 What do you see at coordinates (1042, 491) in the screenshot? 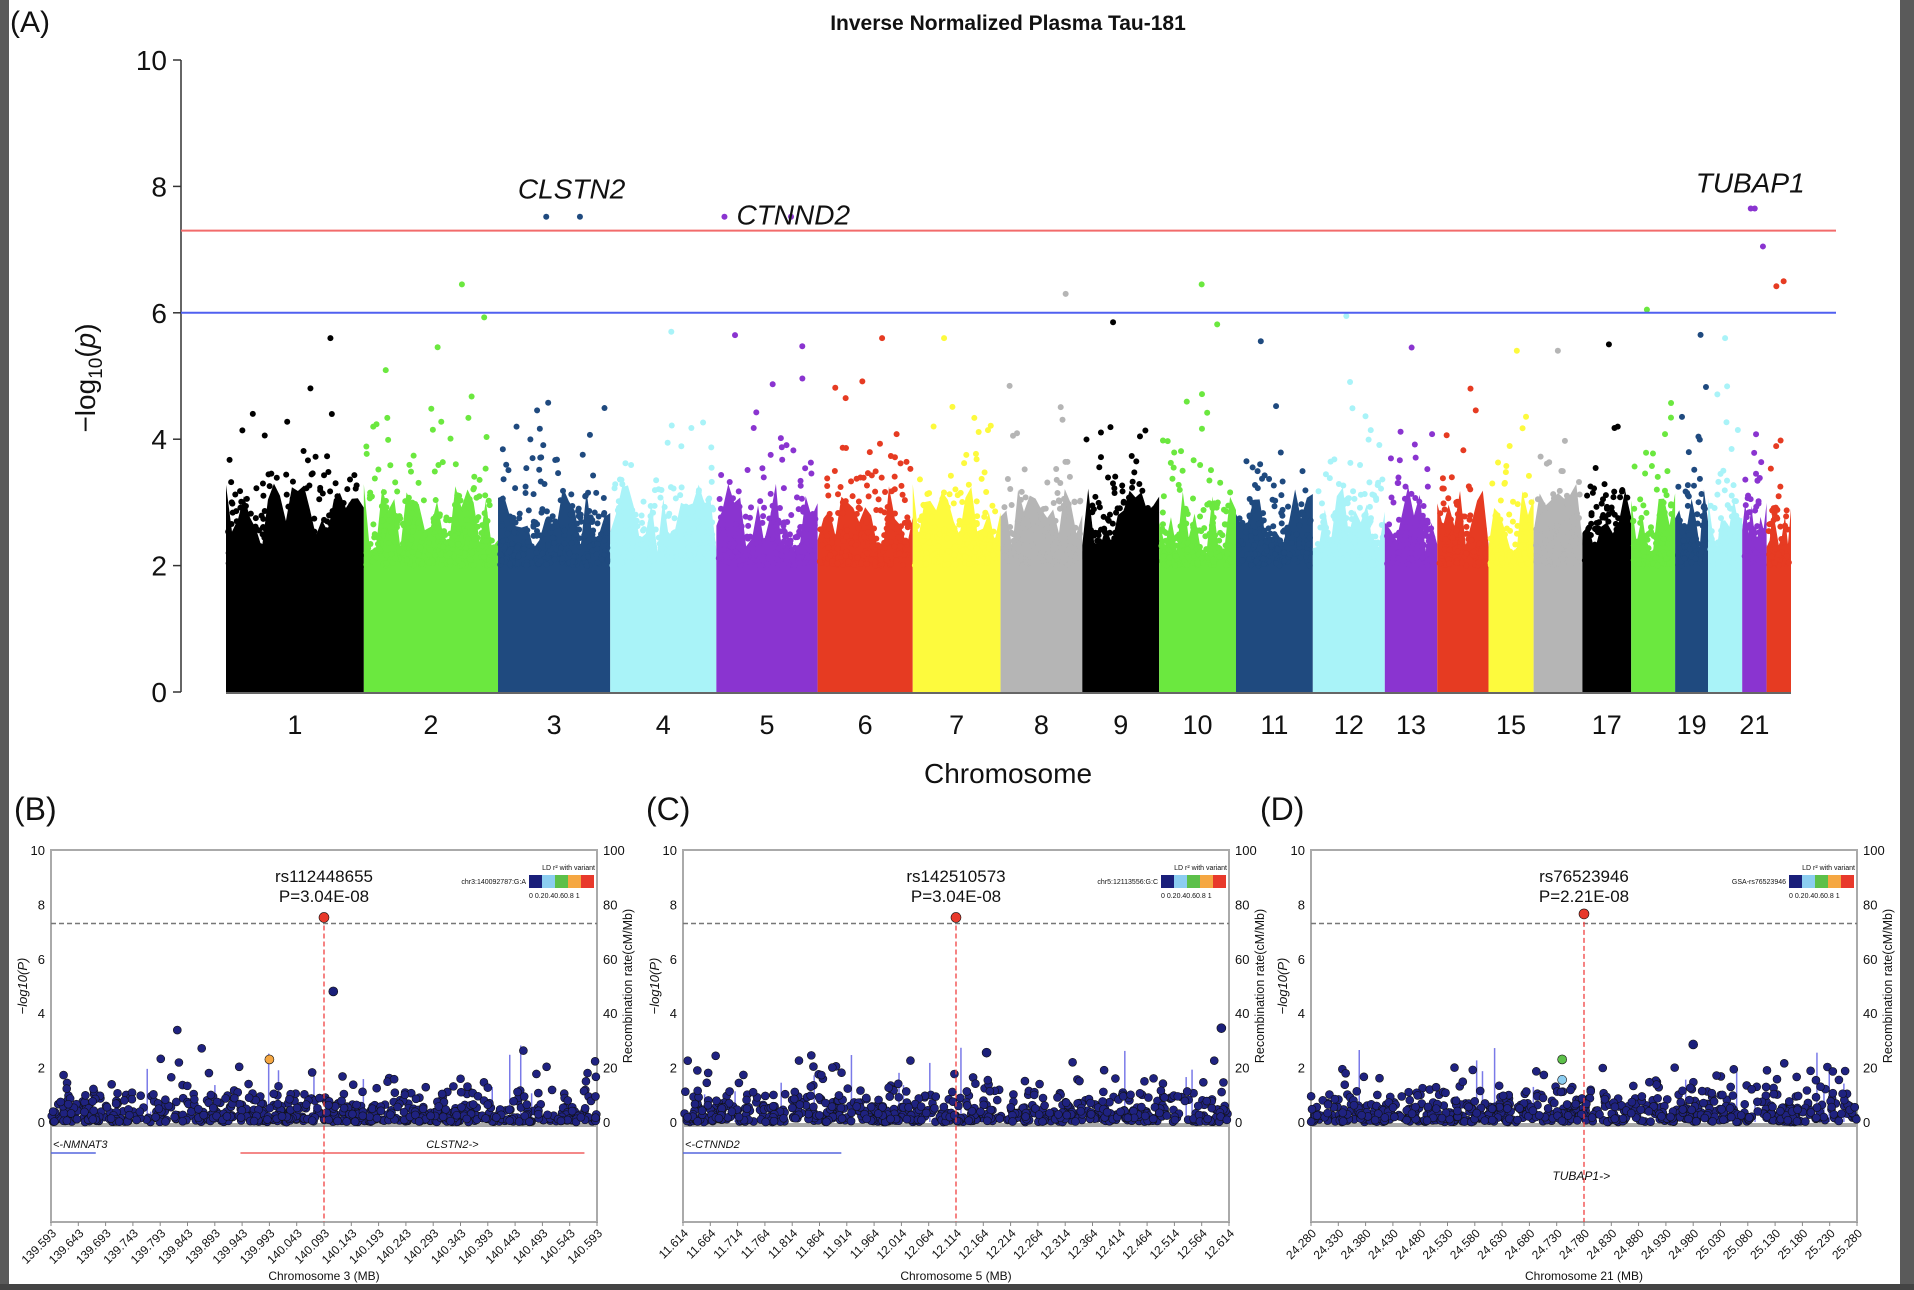
I see `chromosome-8-points` at bounding box center [1042, 491].